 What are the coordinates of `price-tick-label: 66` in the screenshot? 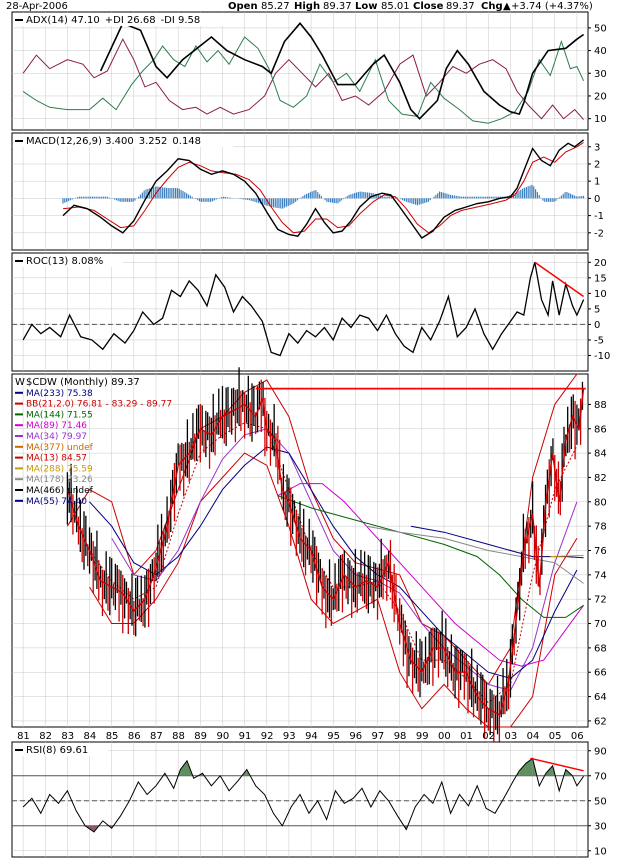 It's located at (600, 673).